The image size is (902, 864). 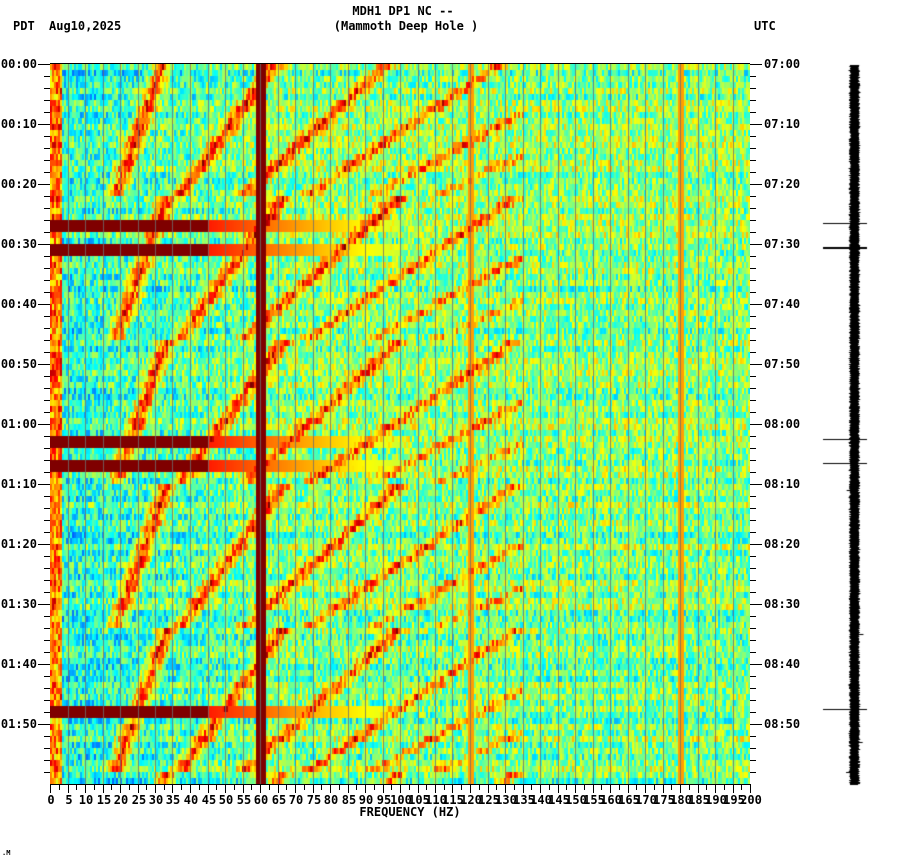 What do you see at coordinates (782, 304) in the screenshot?
I see `y-tick-label-right: 07:40` at bounding box center [782, 304].